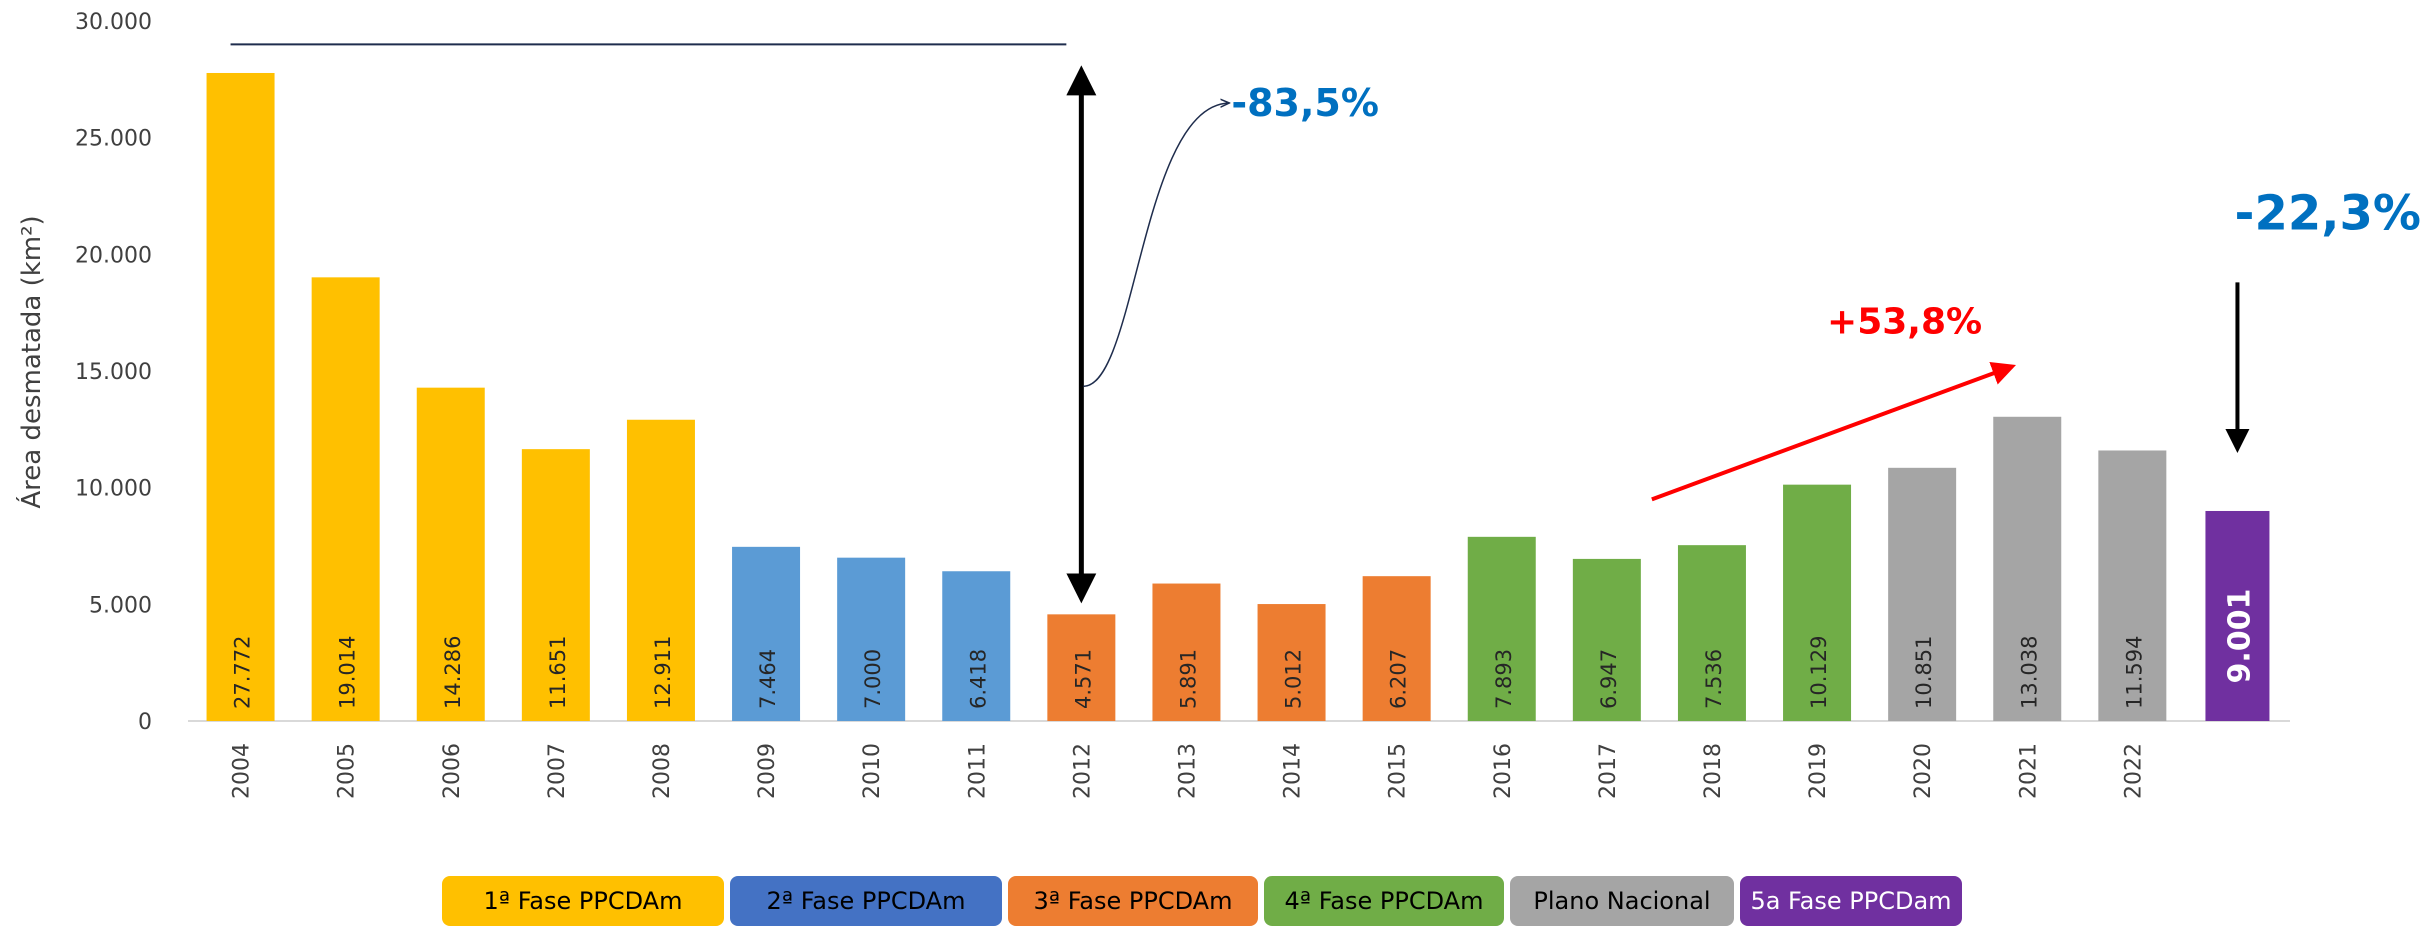  Describe the element at coordinates (583, 901) in the screenshot. I see `legend-item: 1ª Fase PPCDAm` at that location.